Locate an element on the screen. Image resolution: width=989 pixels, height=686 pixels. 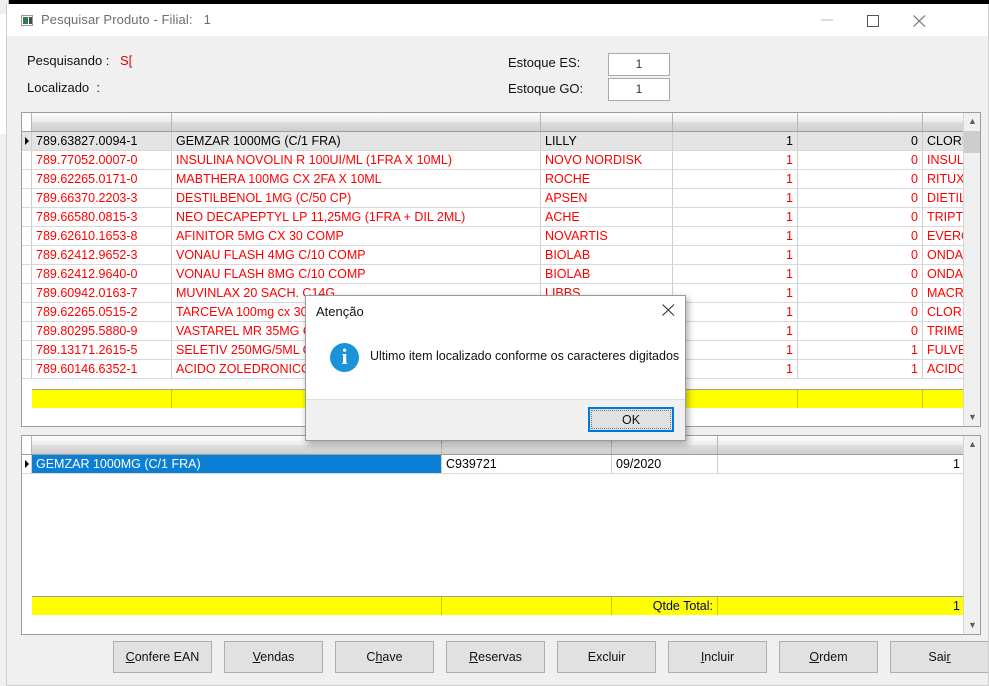
cell-code: 789.60146.6352-1 is located at coordinates (102, 369).